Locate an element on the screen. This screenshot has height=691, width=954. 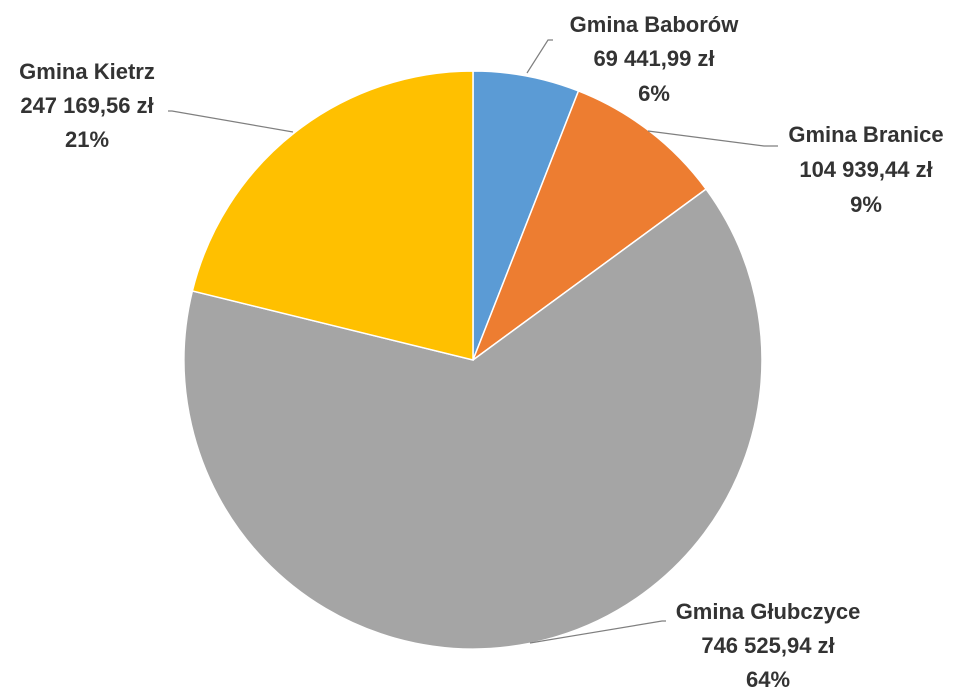
leader-line-branice is located at coordinates (712, 138).